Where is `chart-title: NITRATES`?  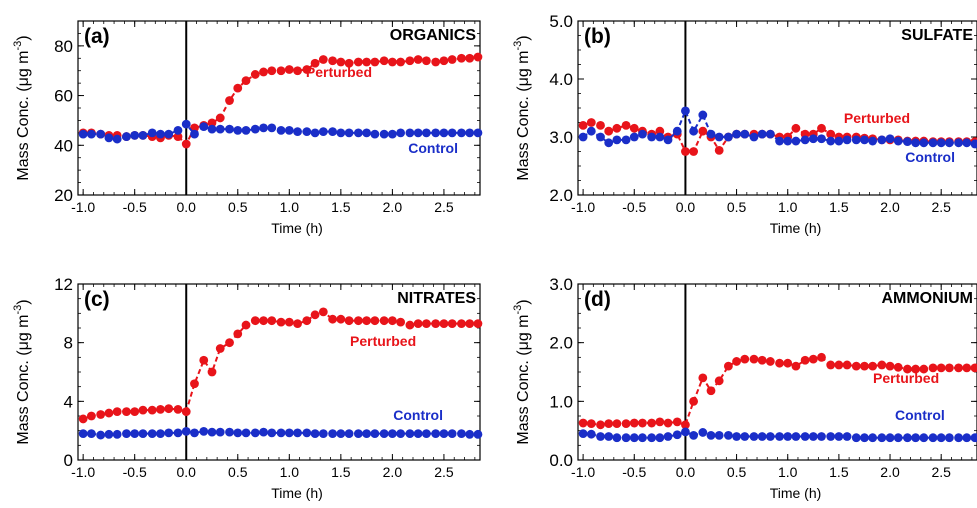
chart-title: NITRATES is located at coordinates (436, 298).